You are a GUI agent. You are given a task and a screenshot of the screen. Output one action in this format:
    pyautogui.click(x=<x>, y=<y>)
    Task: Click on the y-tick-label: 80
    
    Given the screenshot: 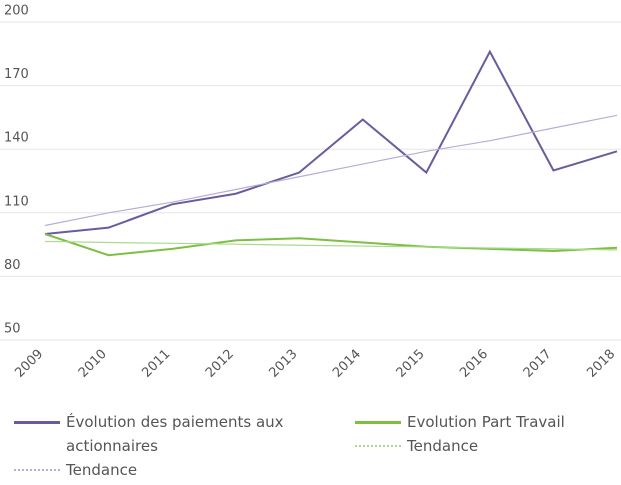 What is the action you would take?
    pyautogui.click(x=12, y=265)
    